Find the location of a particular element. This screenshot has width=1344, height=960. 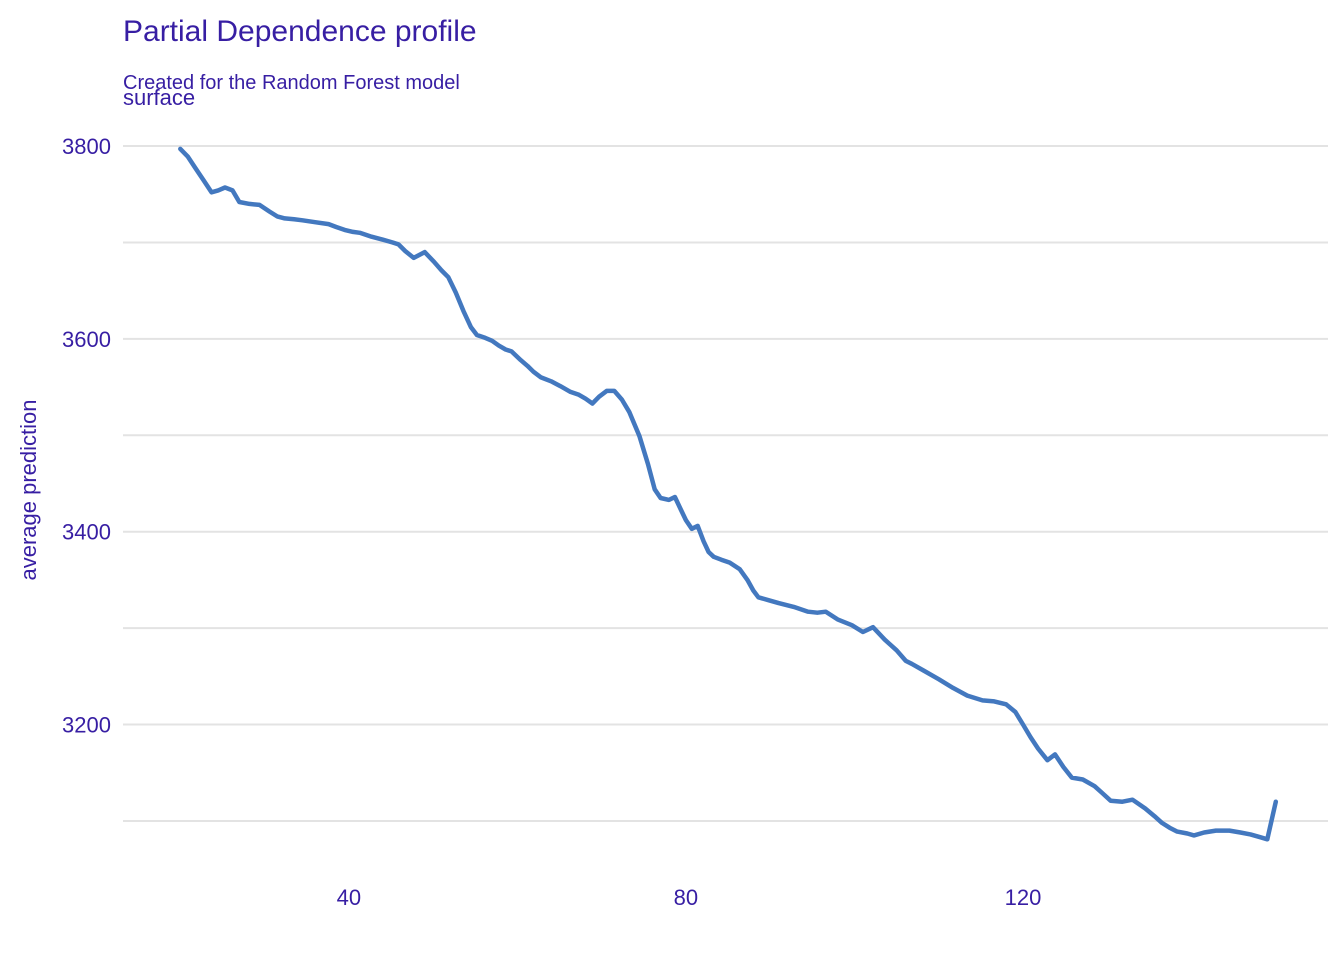

y-tick-label: 3200 is located at coordinates (86, 725).